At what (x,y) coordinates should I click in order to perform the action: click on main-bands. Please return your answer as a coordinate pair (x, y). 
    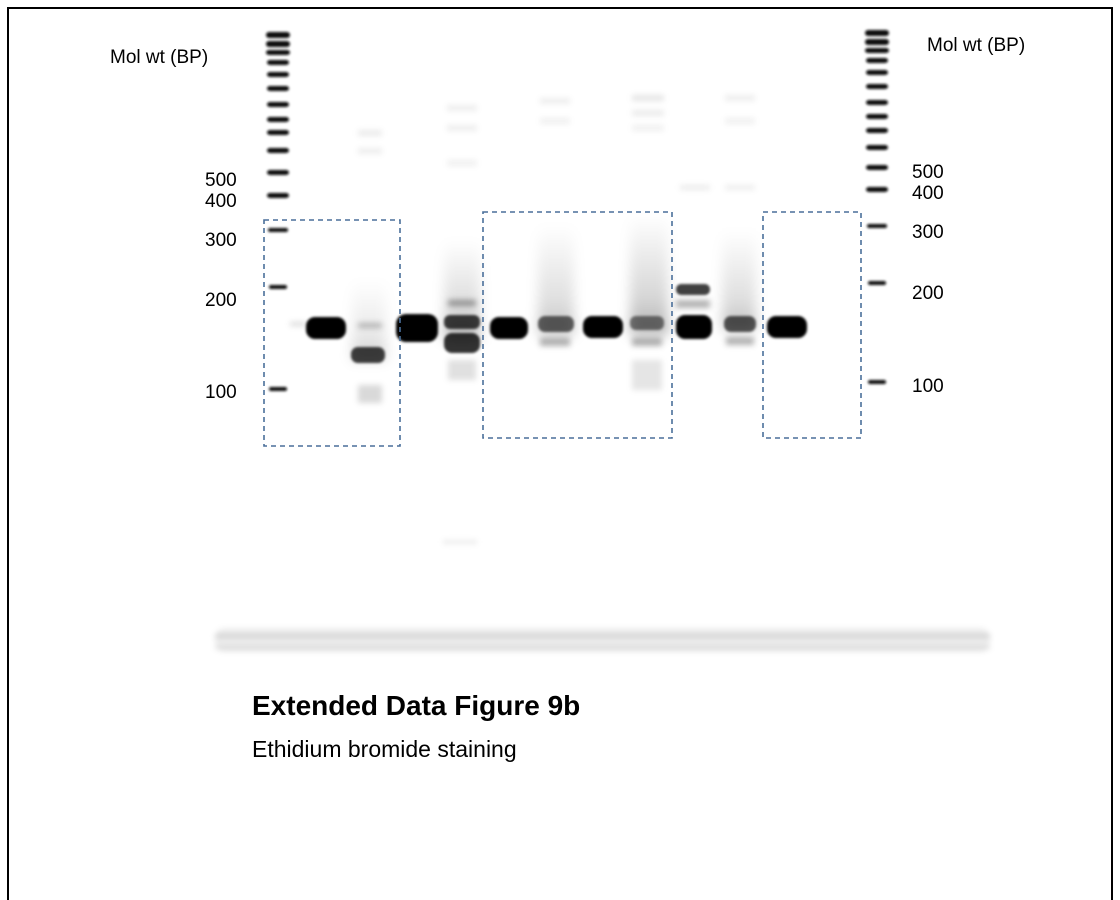
    Looking at the image, I should click on (556, 323).